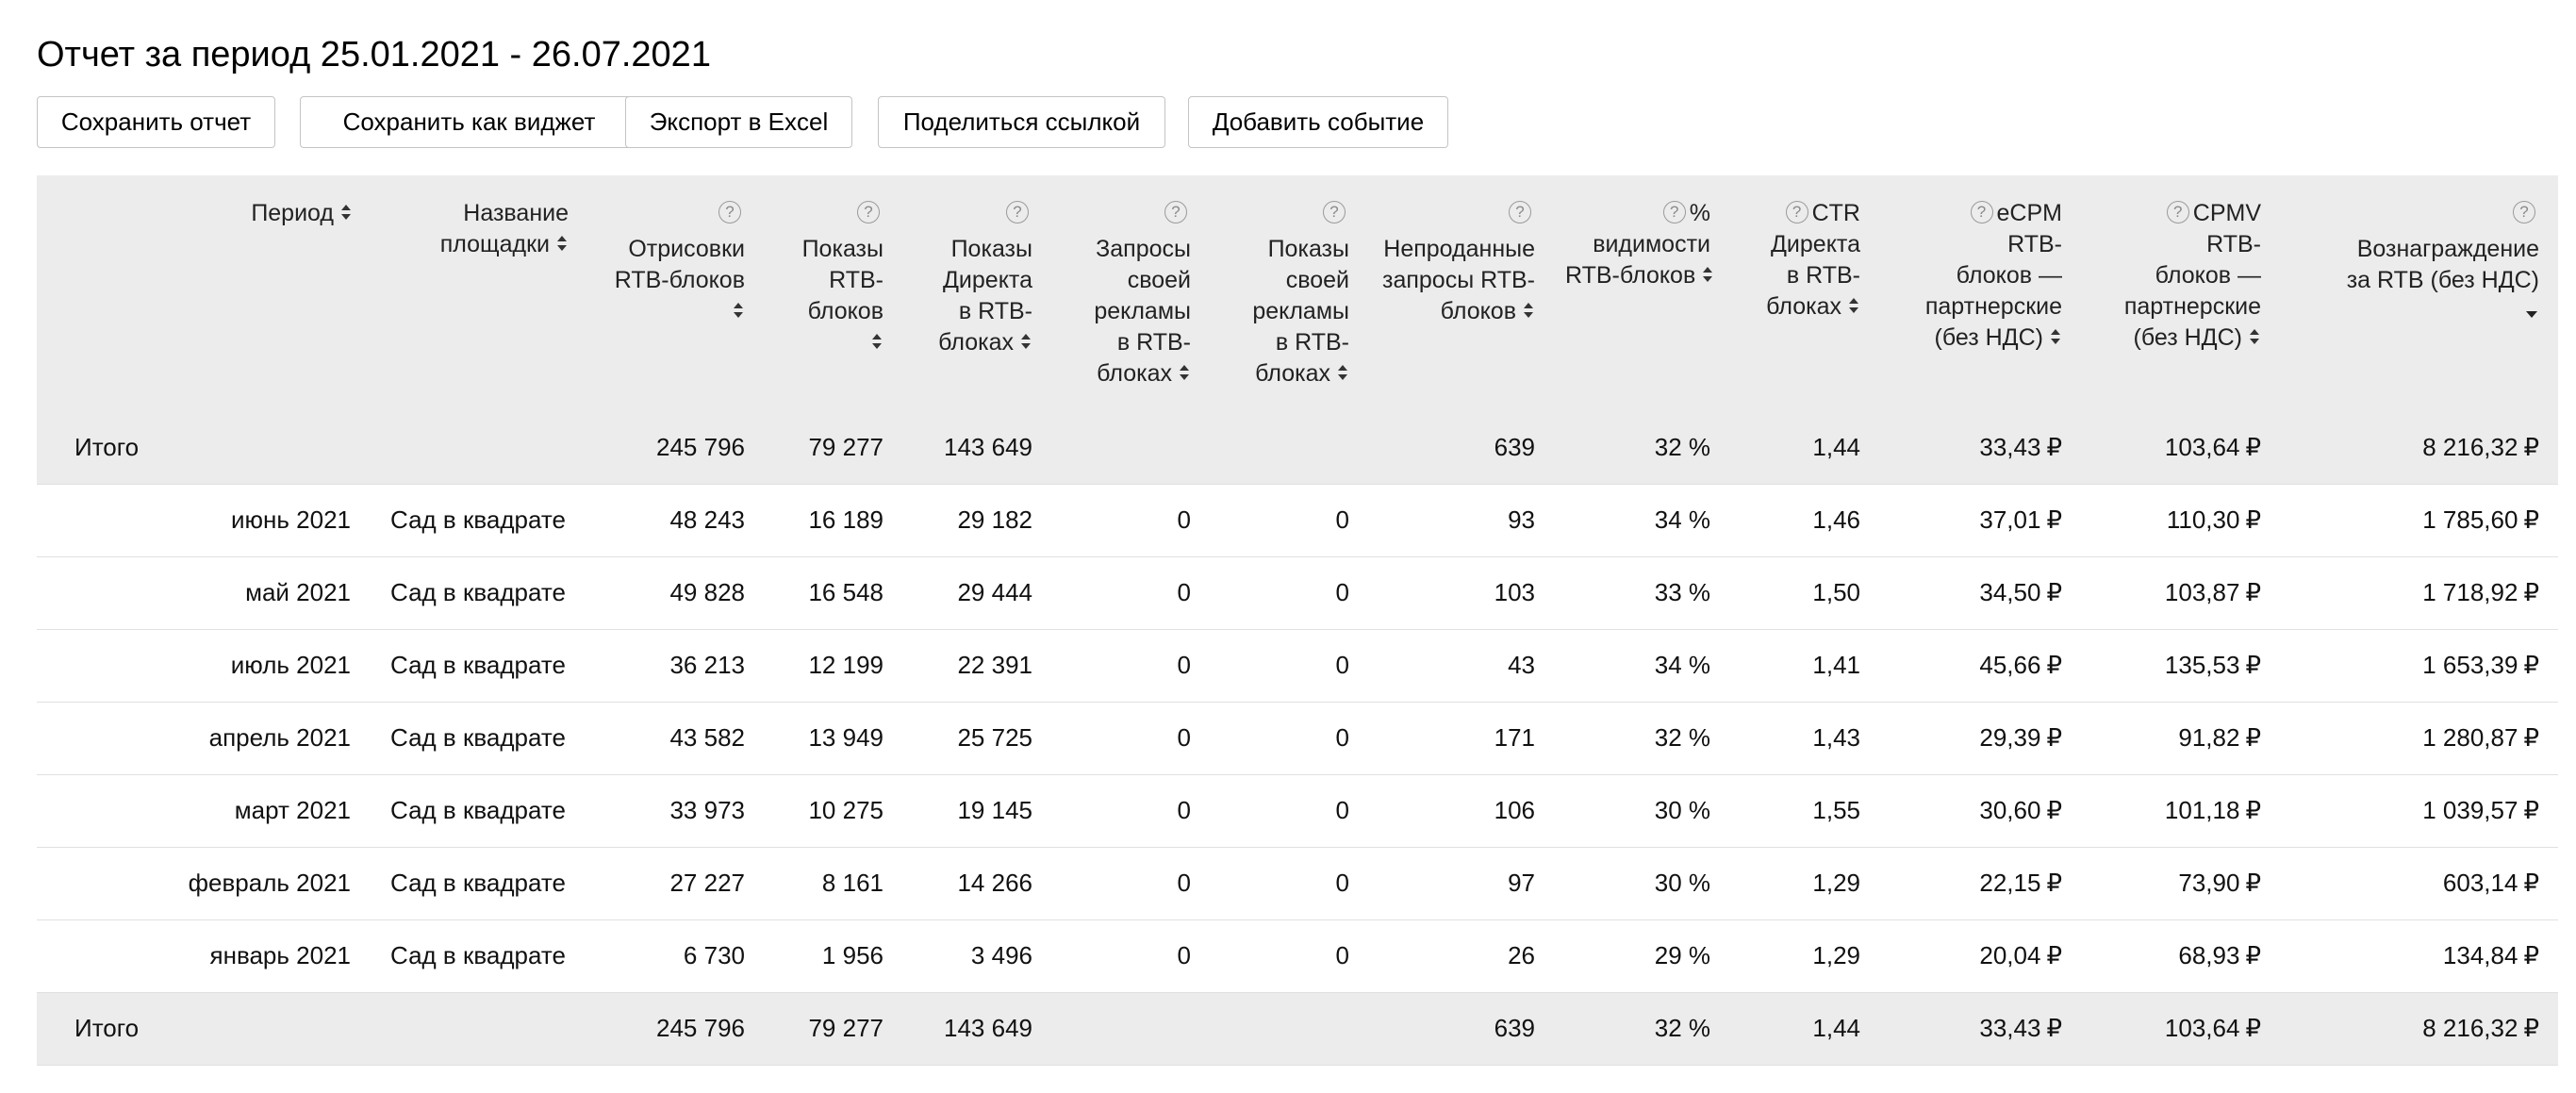  What do you see at coordinates (2202, 1028) in the screenshot?
I see `cell-value: 103,64` at bounding box center [2202, 1028].